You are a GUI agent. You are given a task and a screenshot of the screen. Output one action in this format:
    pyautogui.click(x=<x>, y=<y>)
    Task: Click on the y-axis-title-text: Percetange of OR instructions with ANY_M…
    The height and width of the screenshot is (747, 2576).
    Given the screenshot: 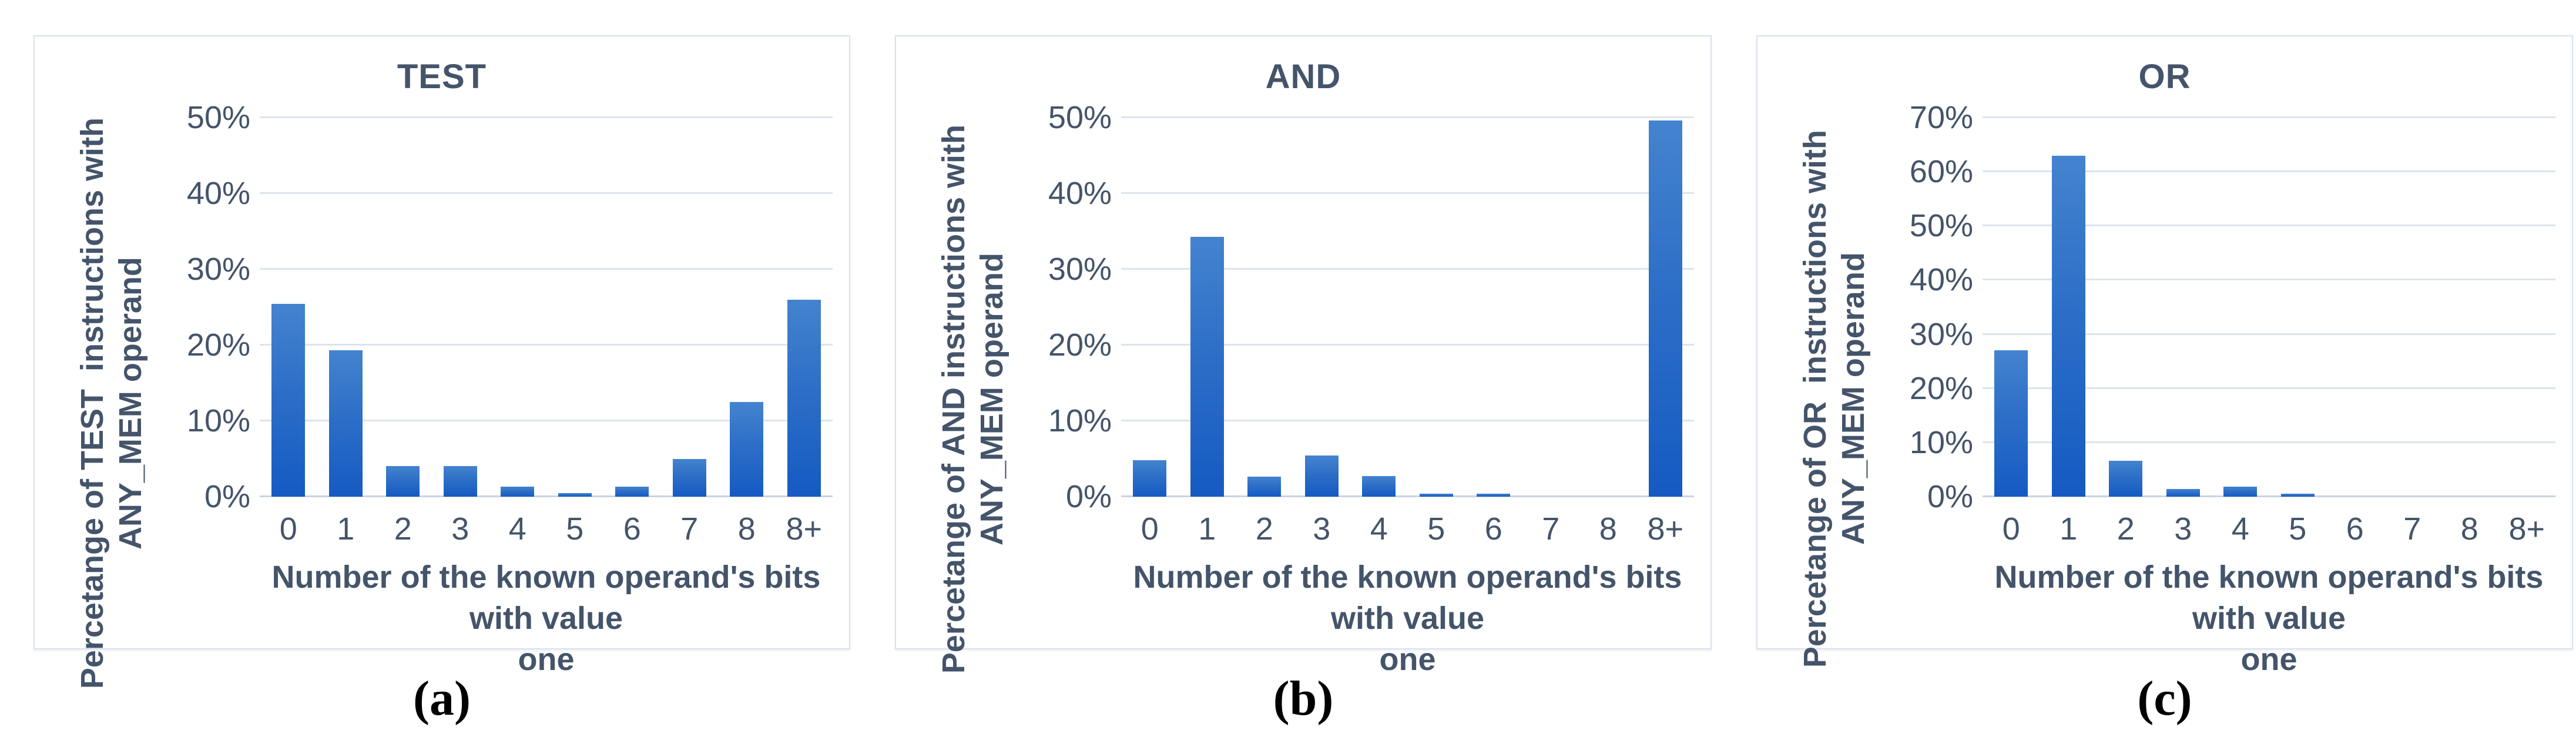 What is the action you would take?
    pyautogui.click(x=1834, y=399)
    